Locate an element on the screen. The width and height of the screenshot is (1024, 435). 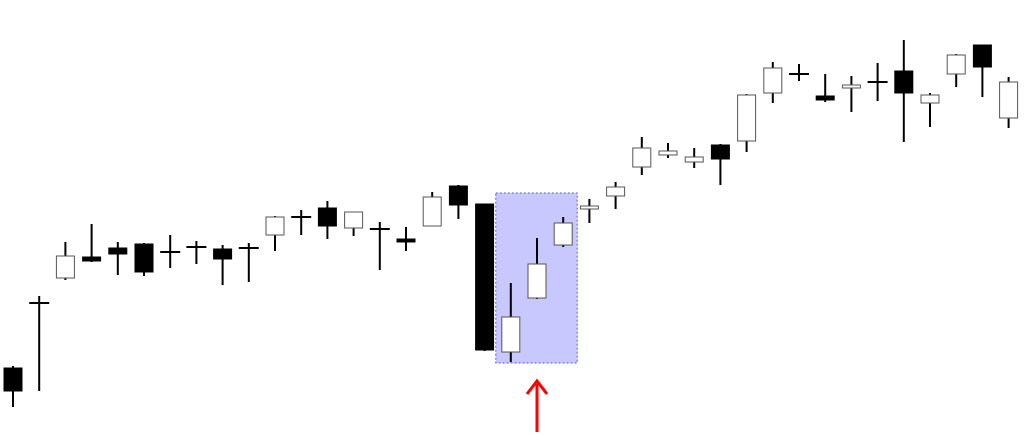
red-arrow-up-icon is located at coordinates (537, 405).